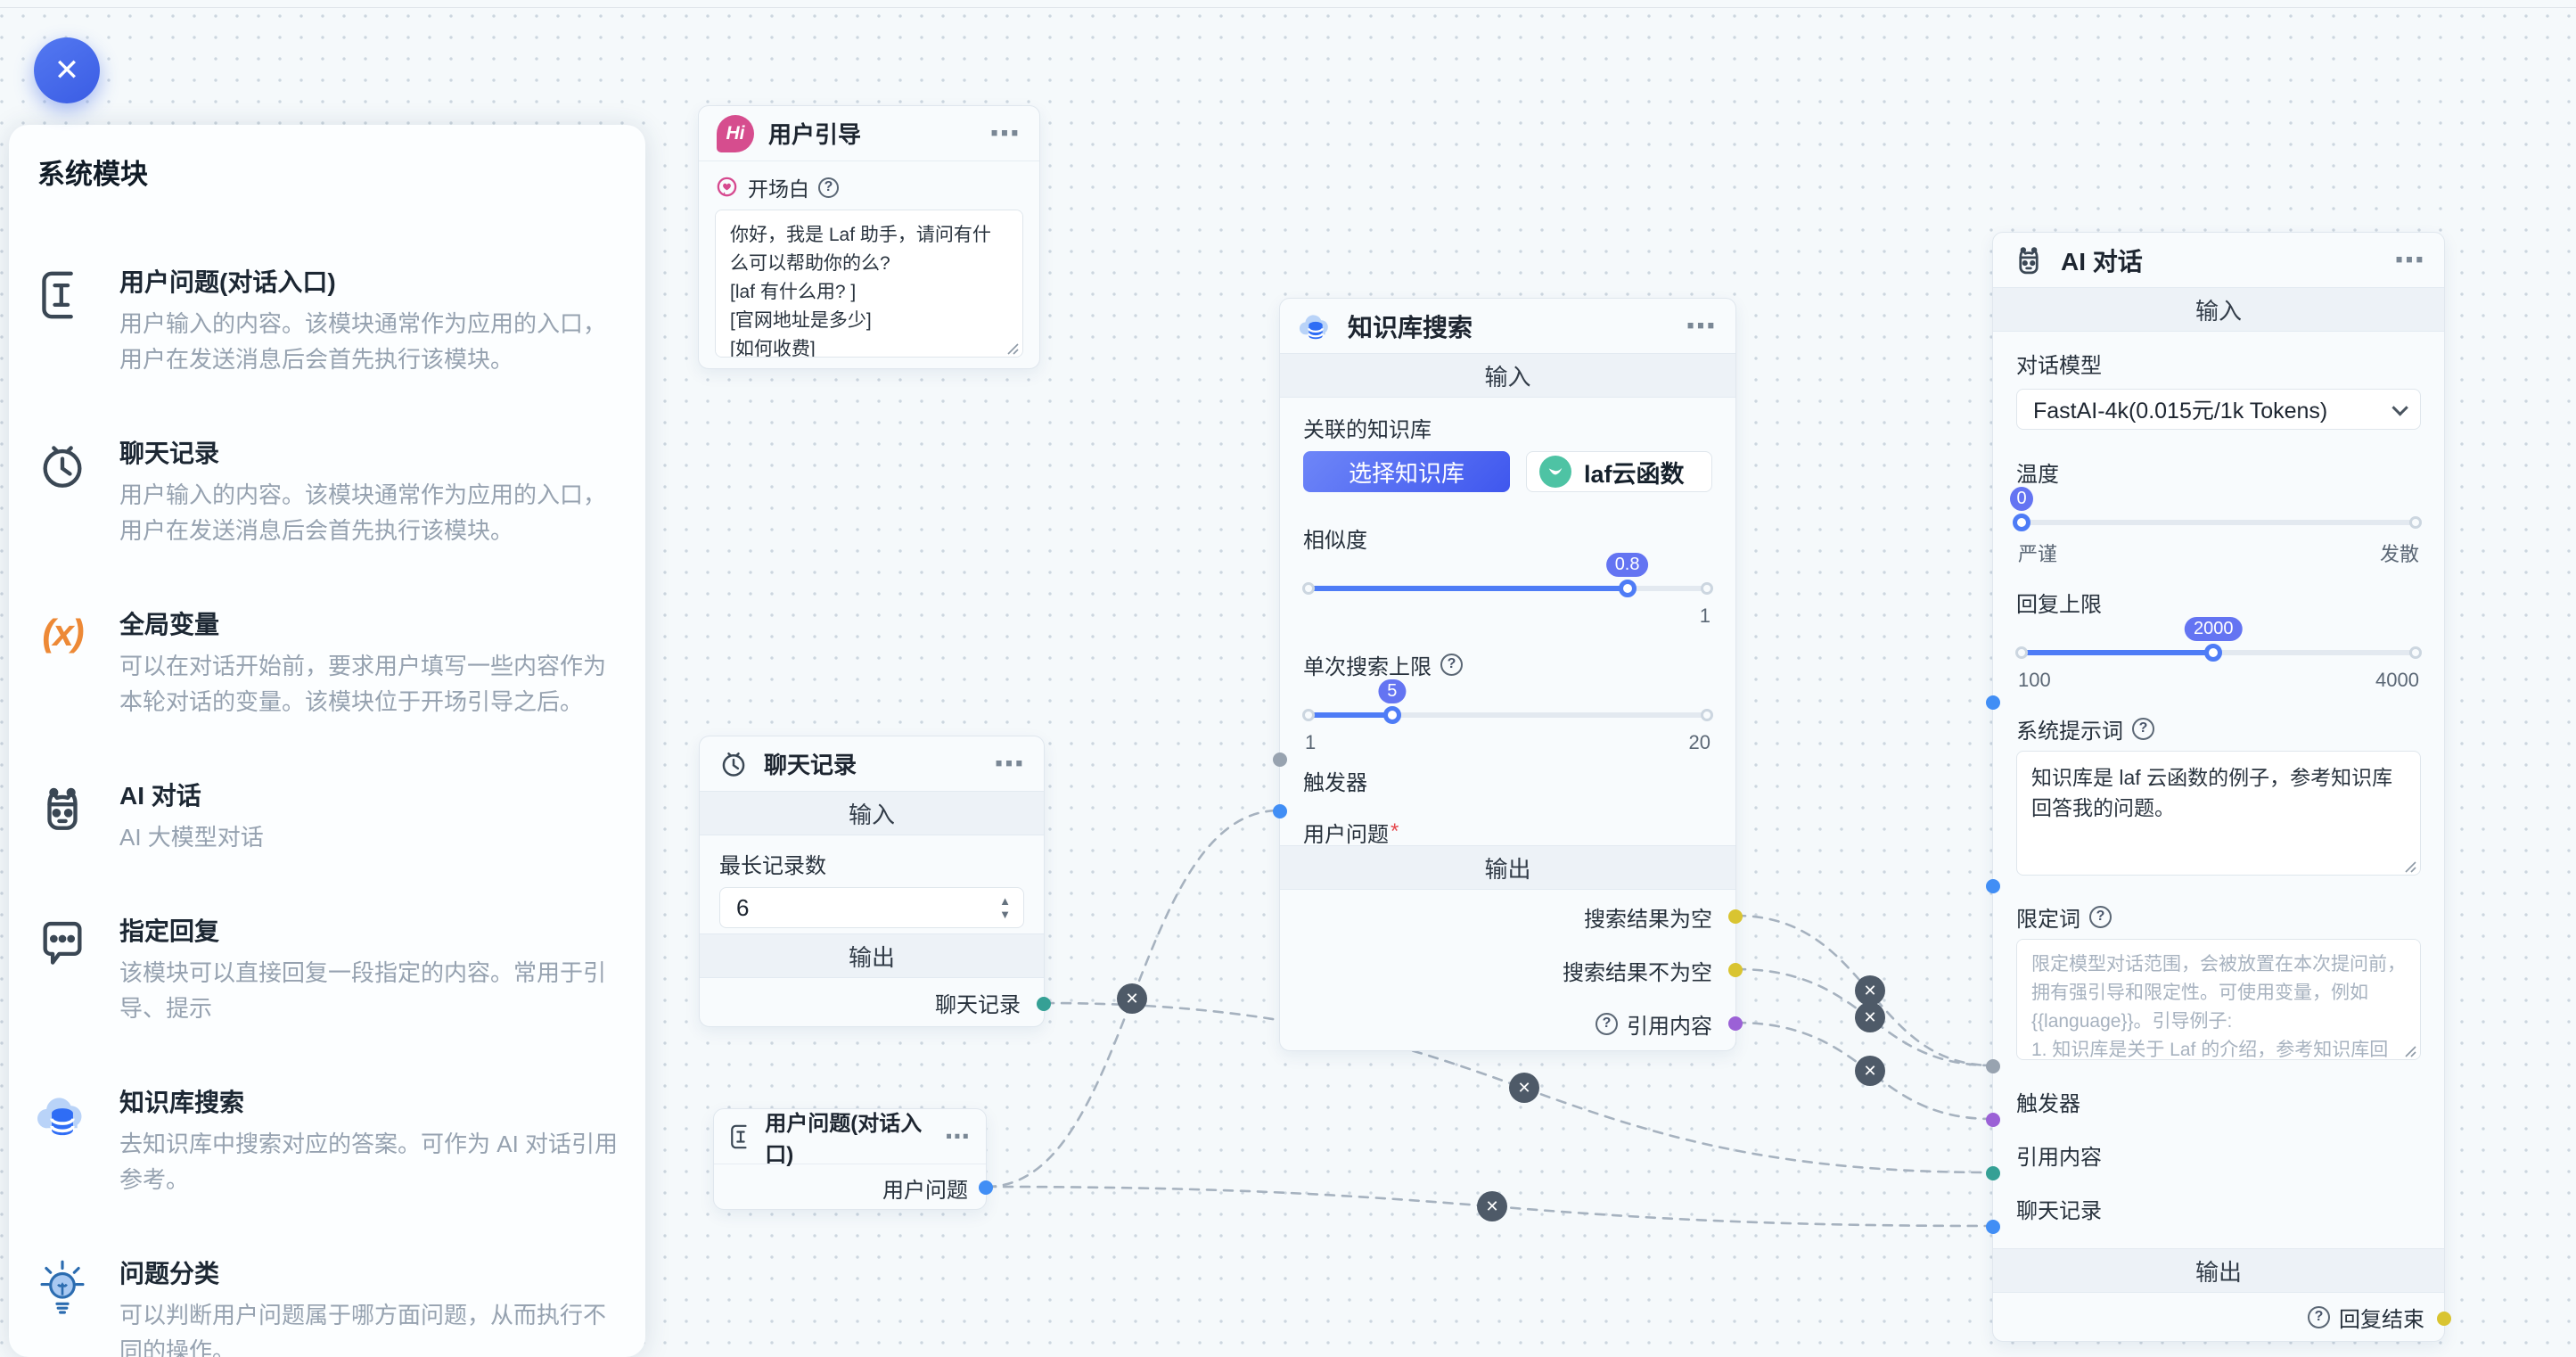  What do you see at coordinates (1704, 615) in the screenshot?
I see `slider-max-label: 1` at bounding box center [1704, 615].